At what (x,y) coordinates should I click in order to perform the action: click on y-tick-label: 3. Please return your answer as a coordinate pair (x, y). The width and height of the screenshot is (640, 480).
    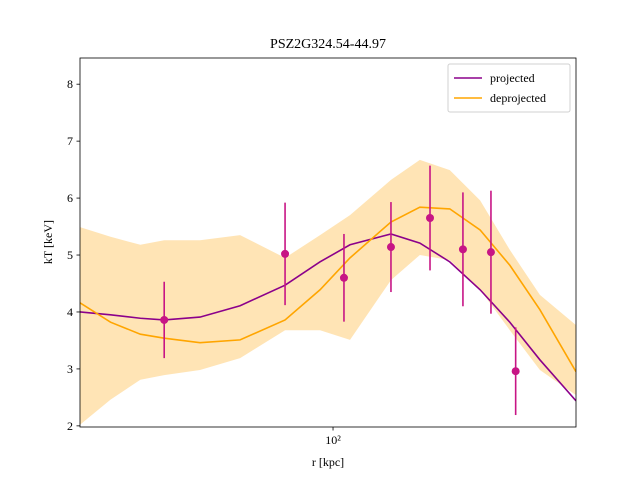
    Looking at the image, I should click on (70, 369).